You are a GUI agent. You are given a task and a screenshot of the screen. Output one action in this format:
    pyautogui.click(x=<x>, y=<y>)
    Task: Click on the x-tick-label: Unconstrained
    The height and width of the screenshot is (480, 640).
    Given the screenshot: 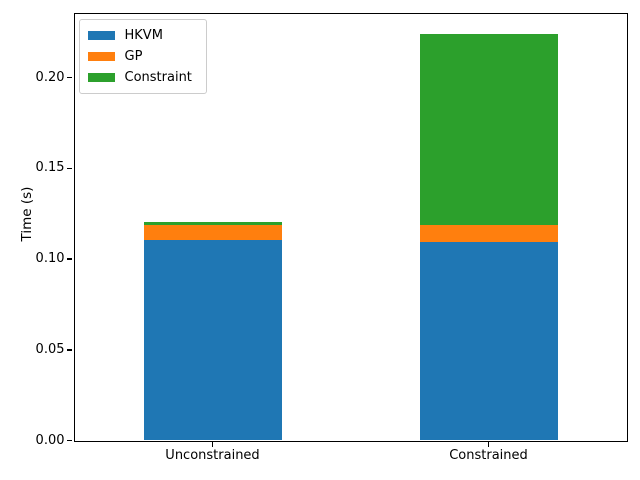 What is the action you would take?
    pyautogui.click(x=212, y=455)
    